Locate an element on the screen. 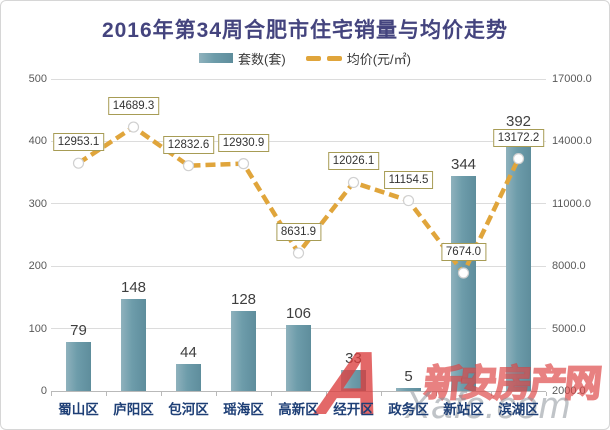 The height and width of the screenshot is (430, 610). category-label-高新区: 高新区 is located at coordinates (298, 409).